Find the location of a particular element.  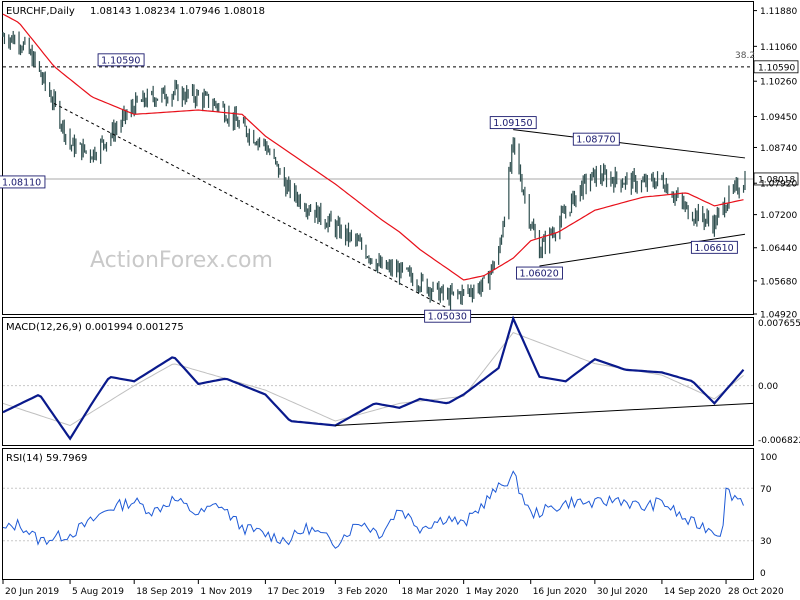

macd-title: MACD(12,26,9) 0.001994 0.001275 is located at coordinates (95, 327).